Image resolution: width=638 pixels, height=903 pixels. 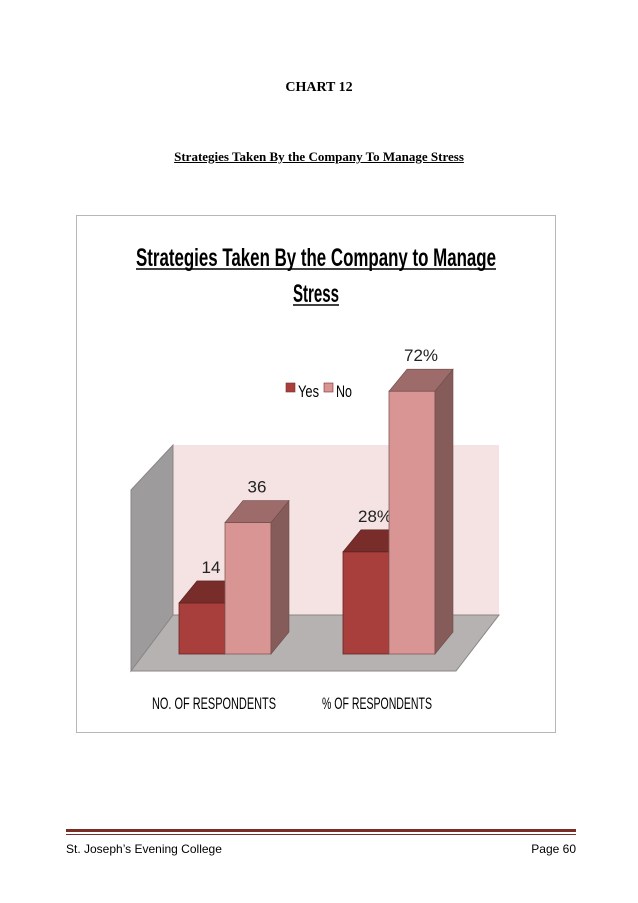 What do you see at coordinates (214, 703) in the screenshot?
I see `category-label: NO. OF RESPONDENTS` at bounding box center [214, 703].